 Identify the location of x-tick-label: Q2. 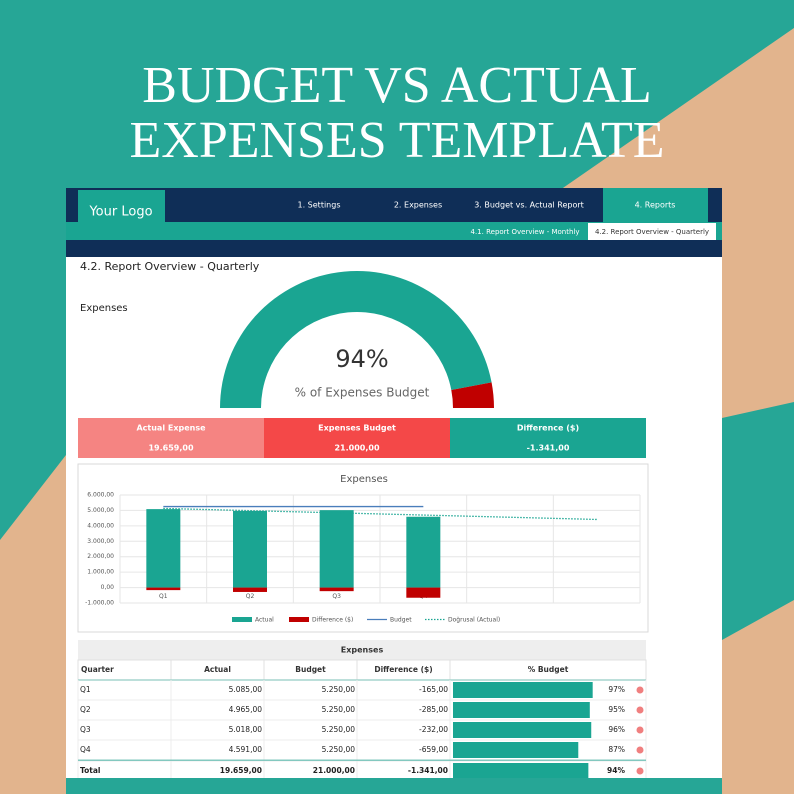
(250, 596).